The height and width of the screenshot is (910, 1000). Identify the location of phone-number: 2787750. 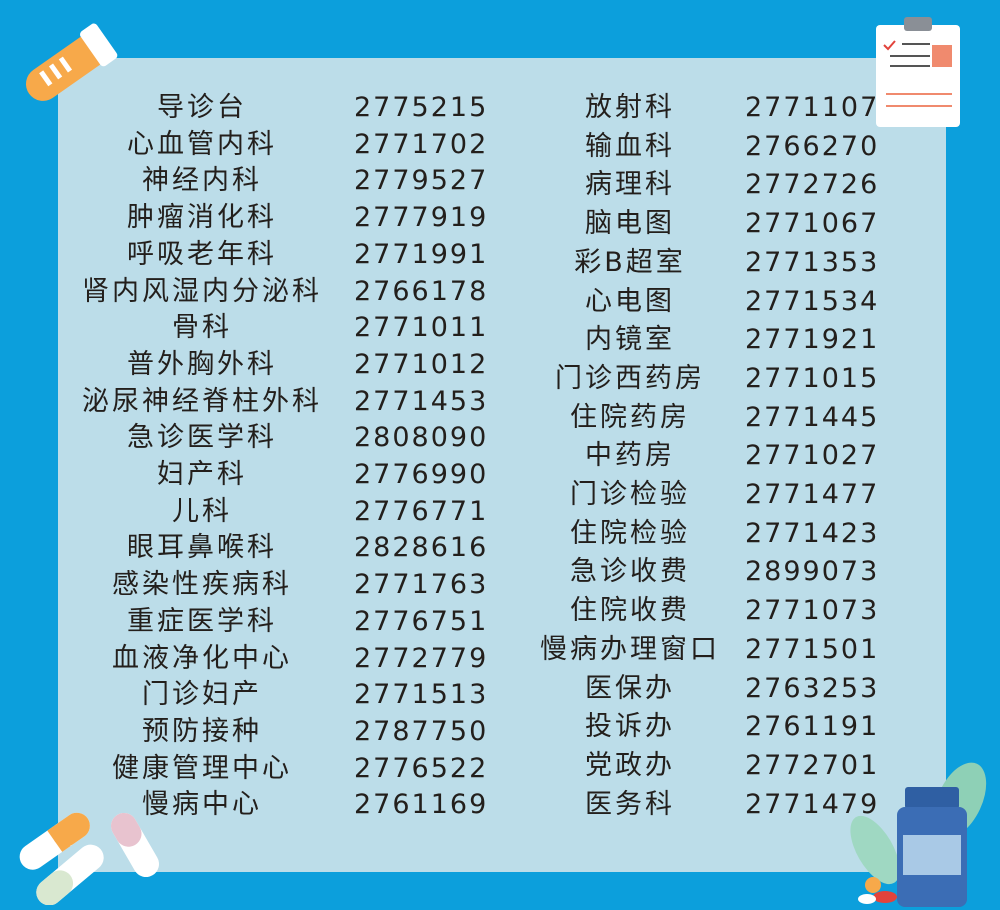
(421, 731).